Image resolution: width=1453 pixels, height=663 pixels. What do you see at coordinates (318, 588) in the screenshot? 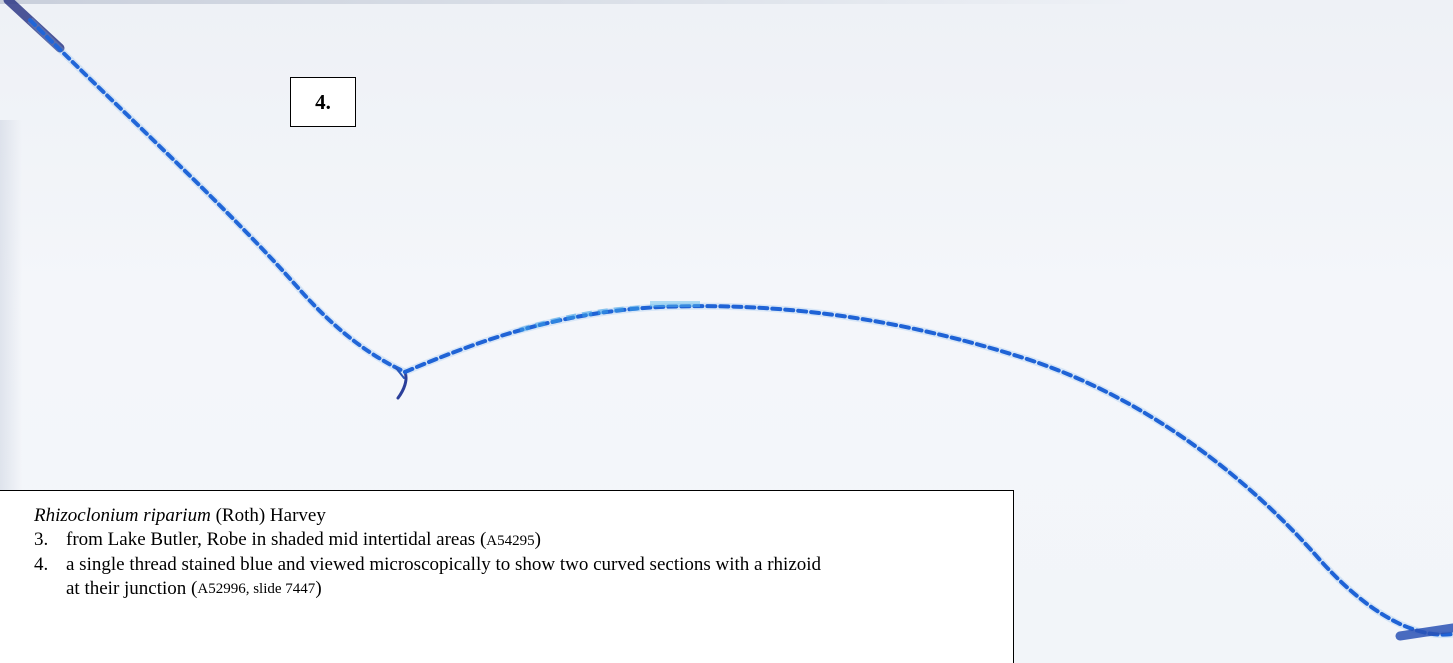
I see `caption-item-text: )` at bounding box center [318, 588].